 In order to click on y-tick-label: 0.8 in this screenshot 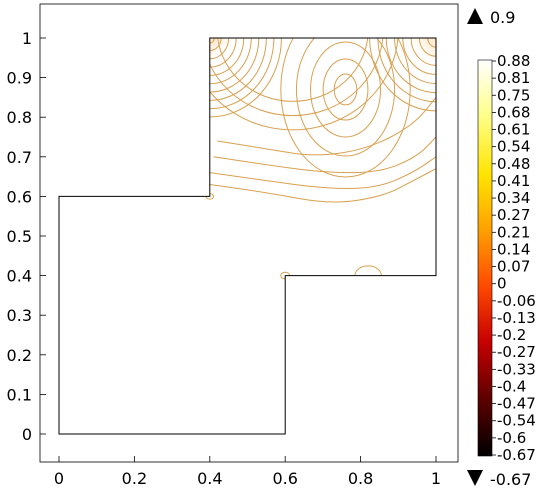, I will do `click(19, 117)`.